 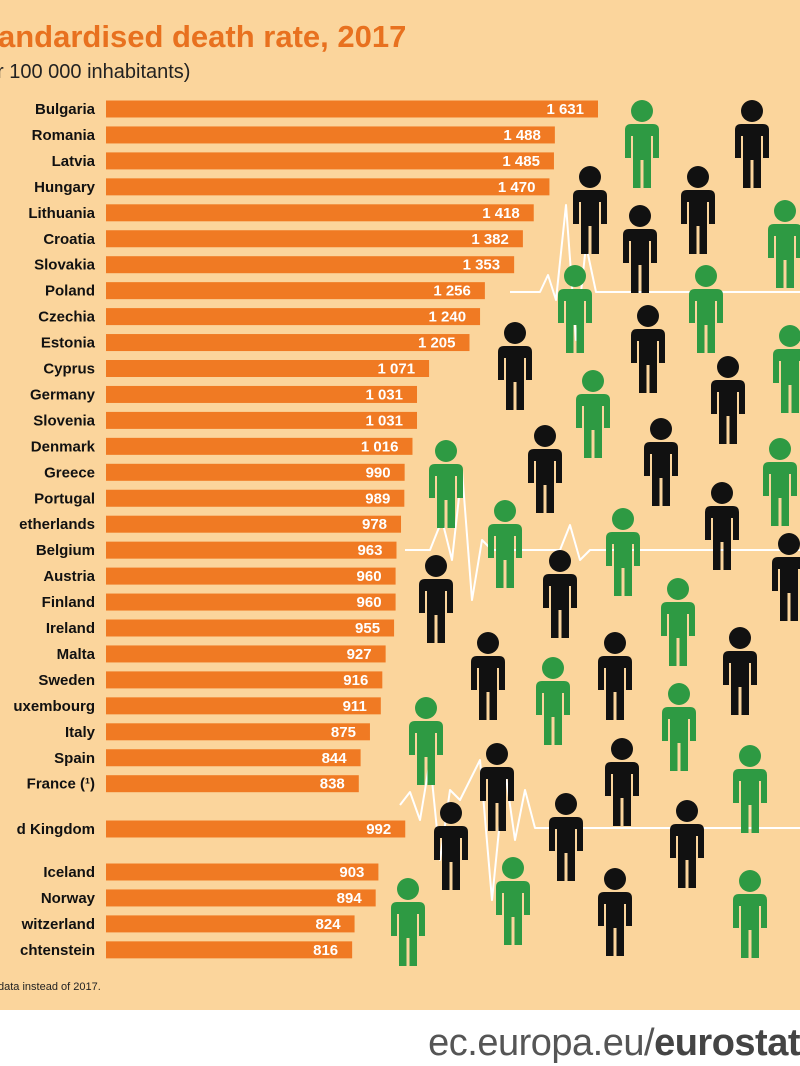 What do you see at coordinates (54, 706) in the screenshot?
I see `category-label: uxembourg` at bounding box center [54, 706].